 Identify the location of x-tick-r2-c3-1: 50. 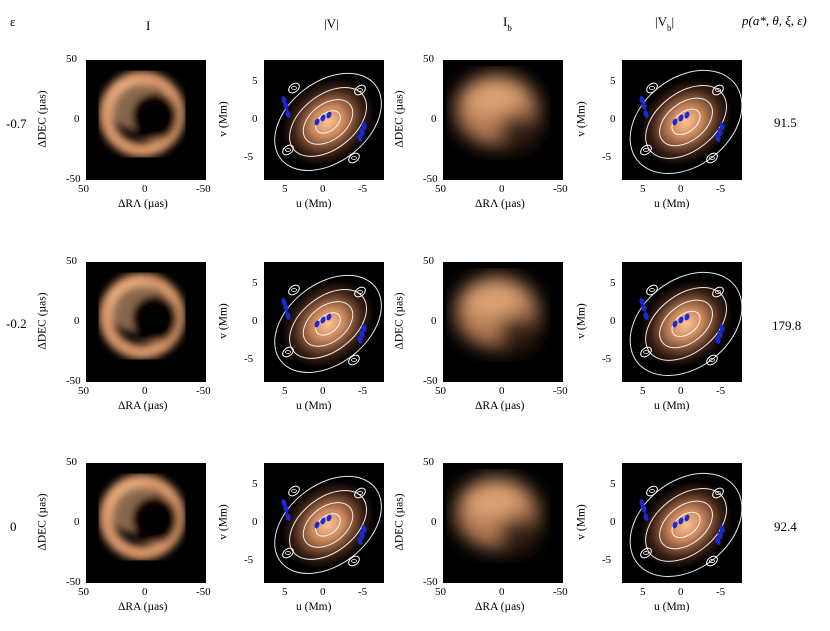
(440, 391).